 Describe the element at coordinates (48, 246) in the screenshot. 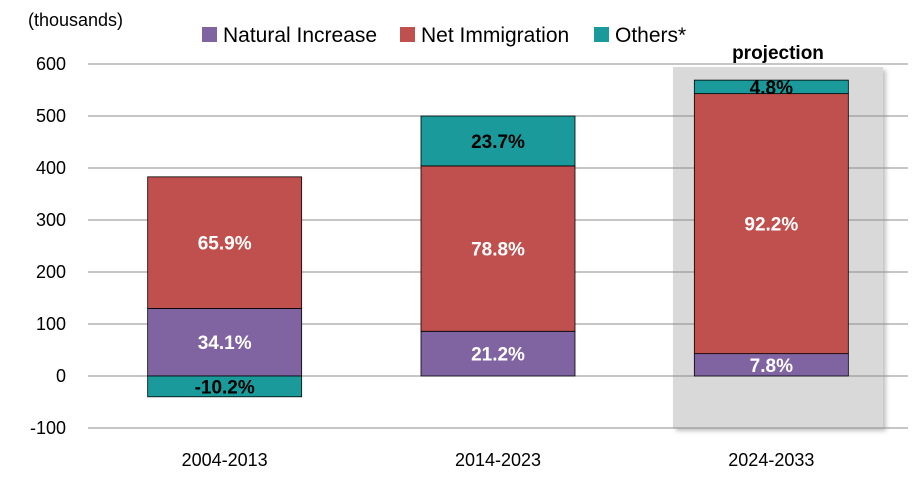

I see `y-axis-ticks: -100 0 100 200 300 400 500 600` at that location.